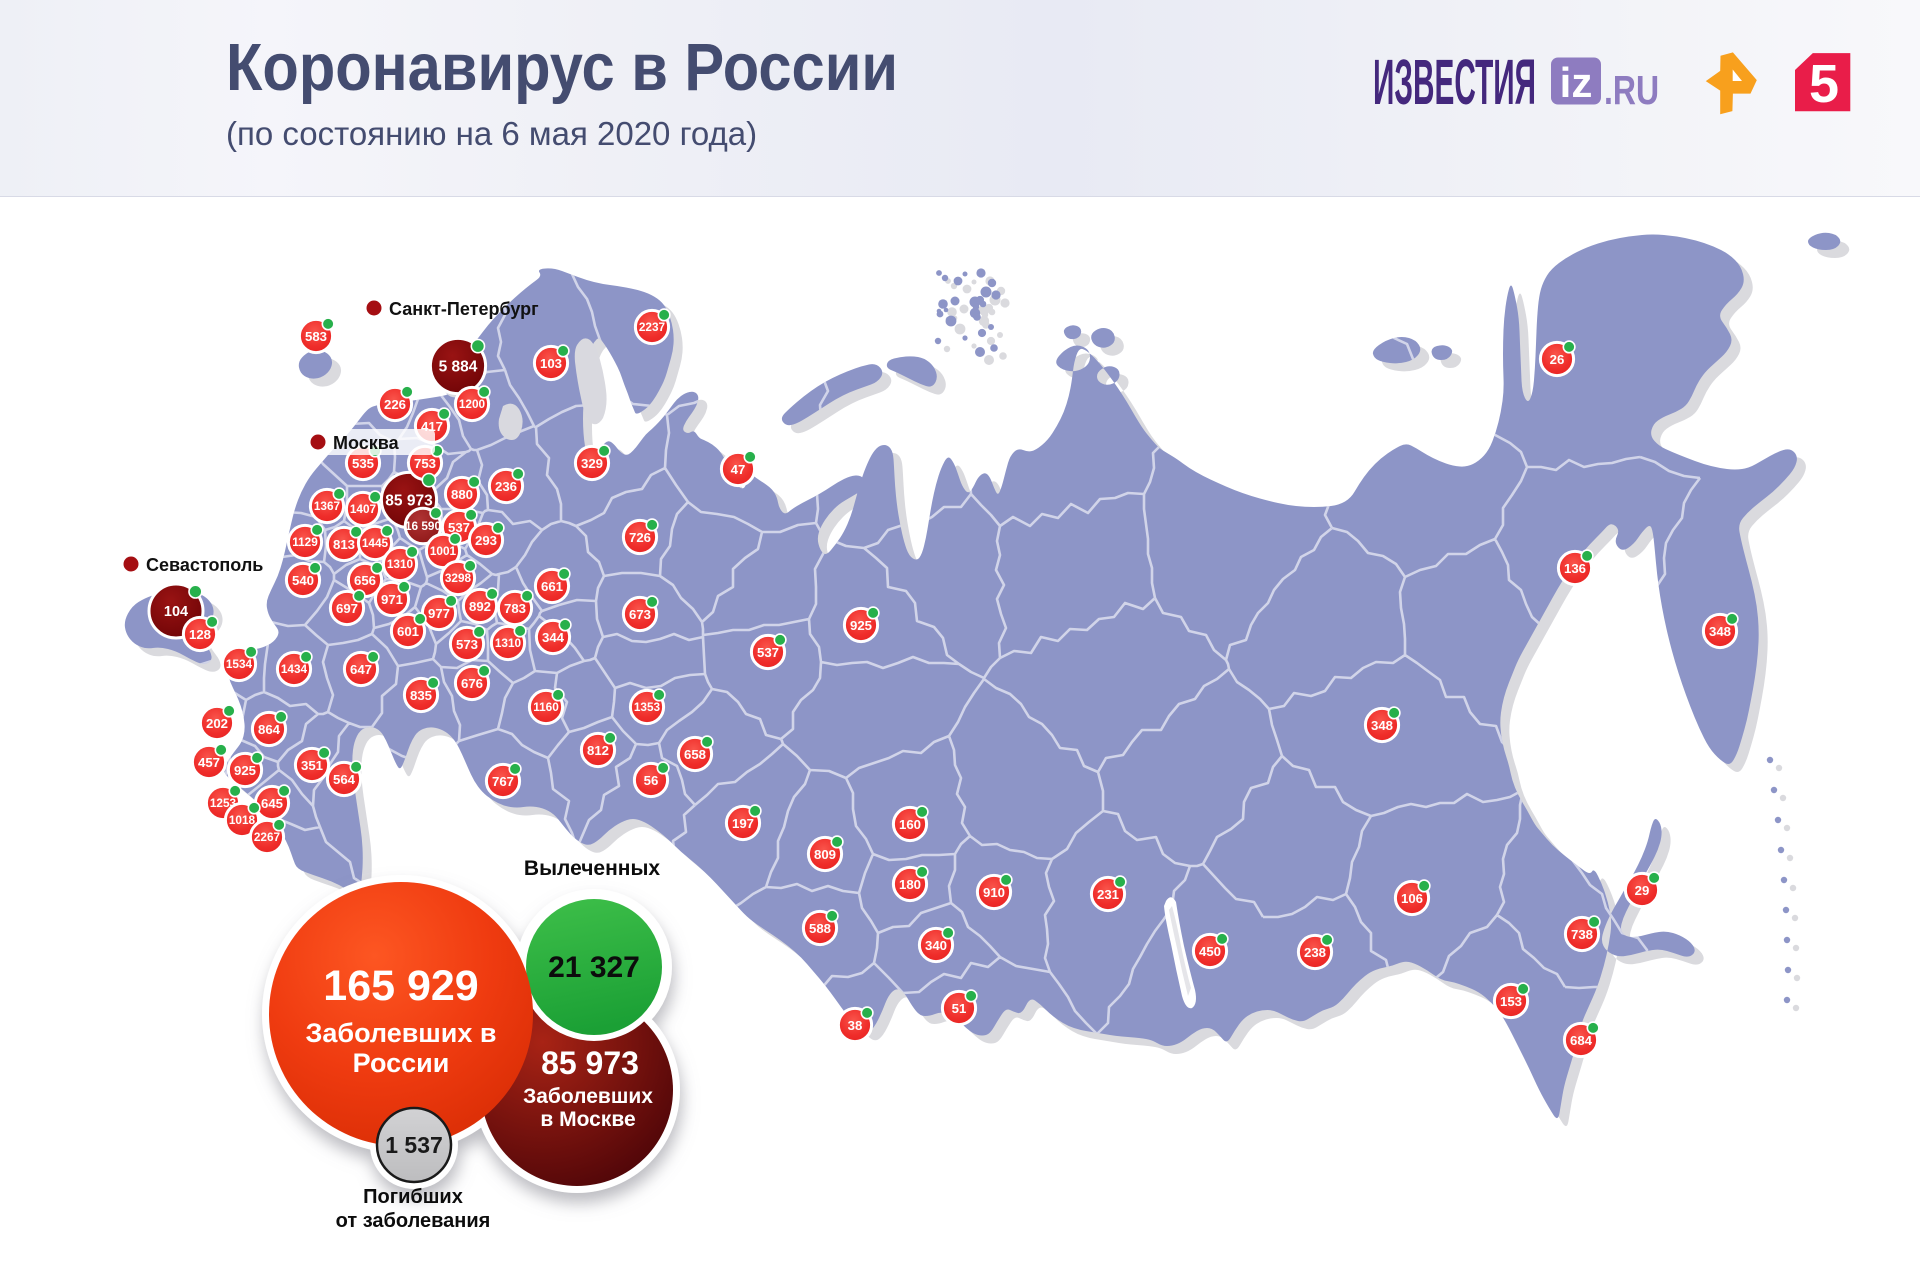 Image resolution: width=1920 pixels, height=1280 pixels. Describe the element at coordinates (592, 463) in the screenshot. I see `svg-text: 329` at that location.